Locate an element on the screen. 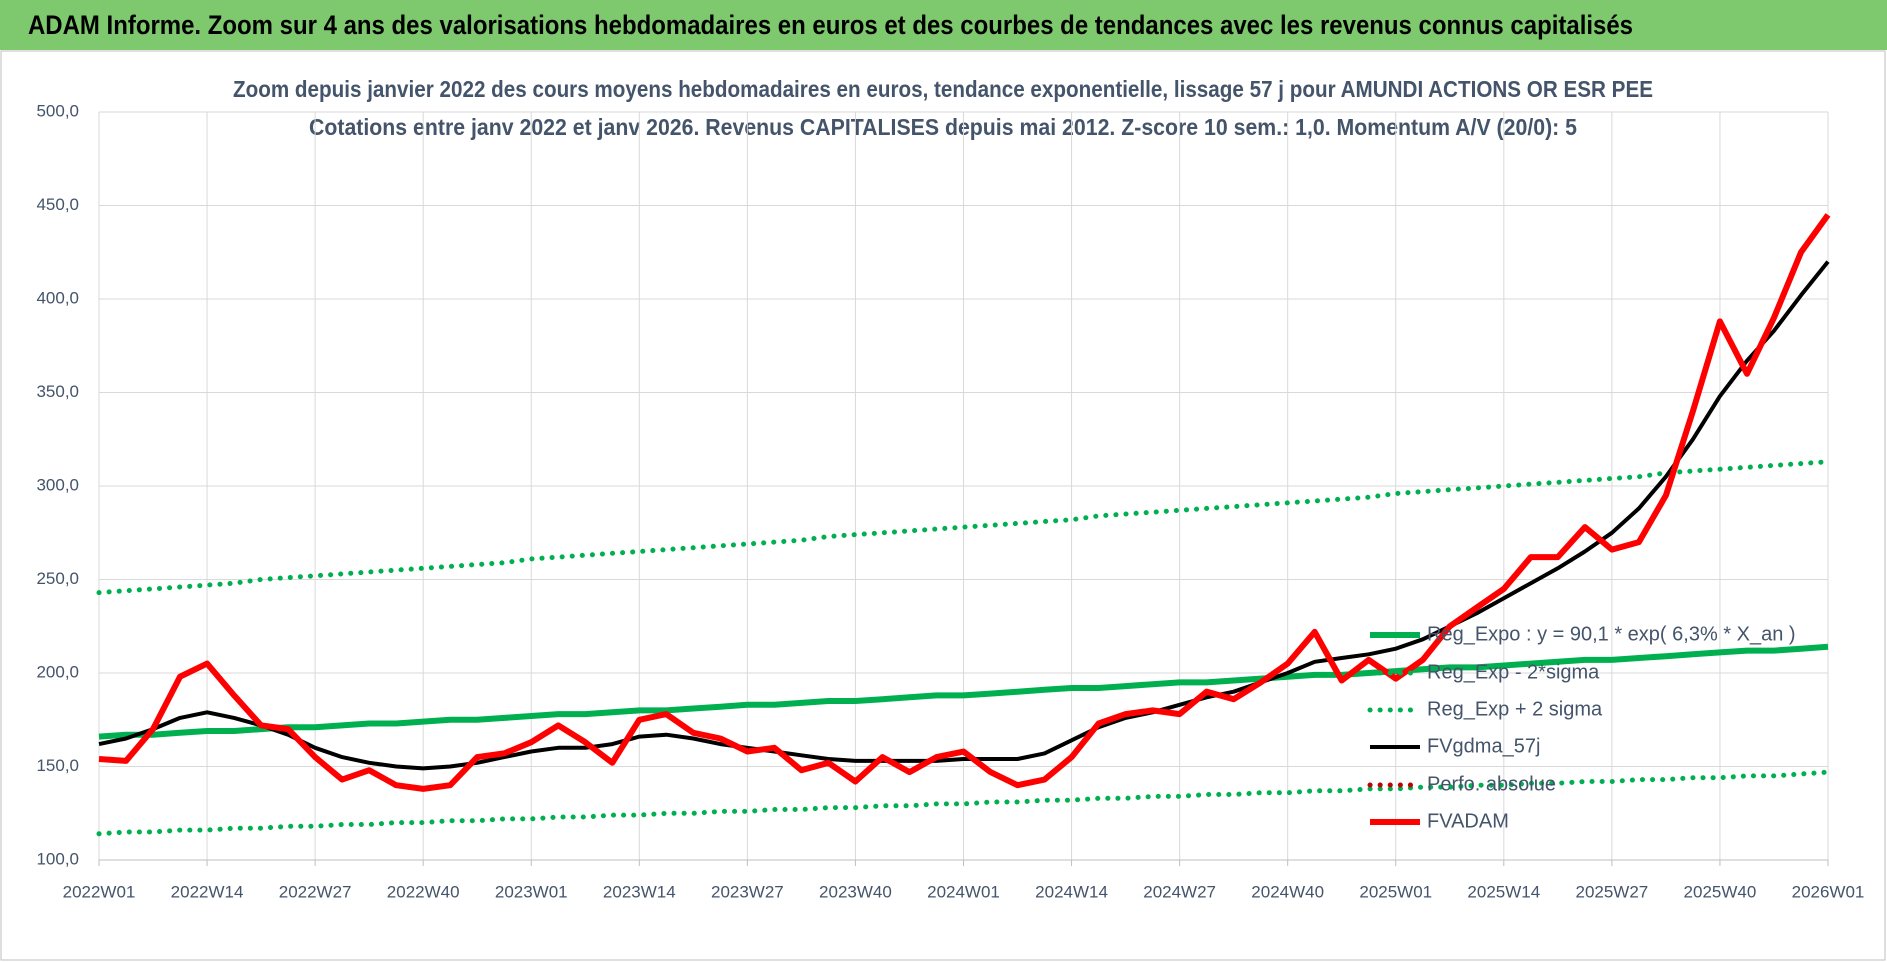 Image resolution: width=1887 pixels, height=962 pixels. header-band is located at coordinates (943, 25).